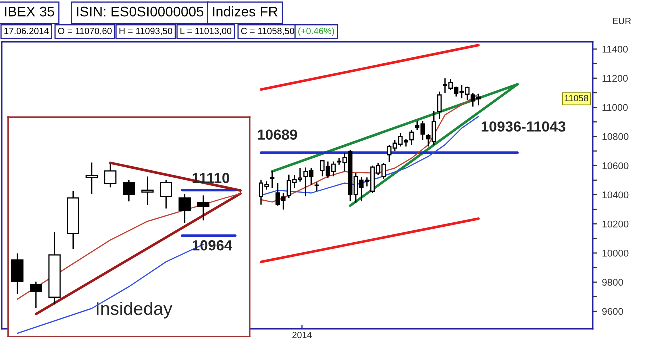  Describe the element at coordinates (613, 312) in the screenshot. I see `y-tick-label: 9600` at that location.